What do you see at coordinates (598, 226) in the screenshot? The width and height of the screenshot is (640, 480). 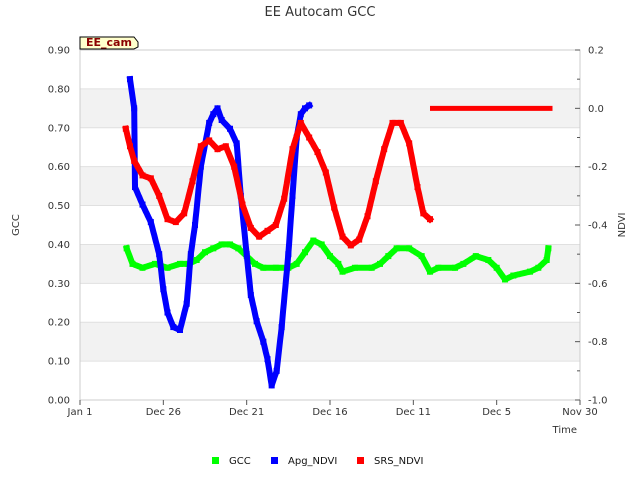 I see `y-tick-label-right: -0.4` at bounding box center [598, 226].